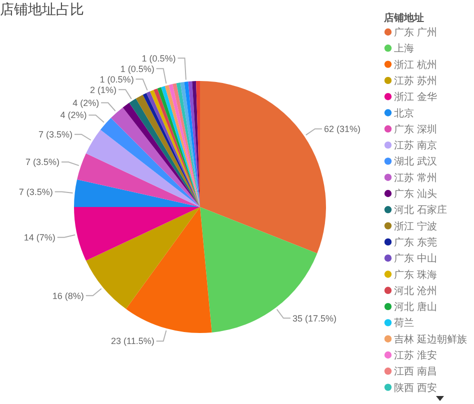 This screenshot has width=474, height=404. Describe the element at coordinates (404, 113) in the screenshot. I see `legend-label: 北京` at that location.